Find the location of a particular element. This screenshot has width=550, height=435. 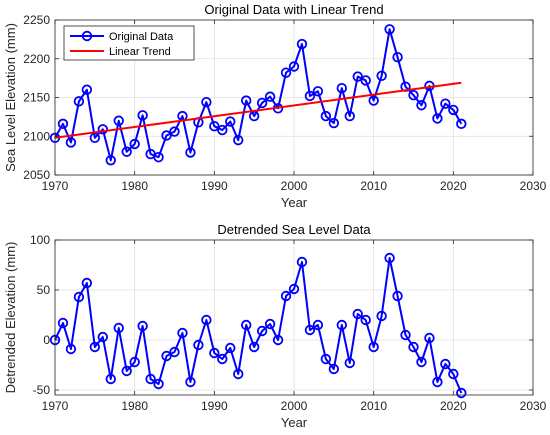

chart-title: Detrended Sea Level Data is located at coordinates (294, 229).